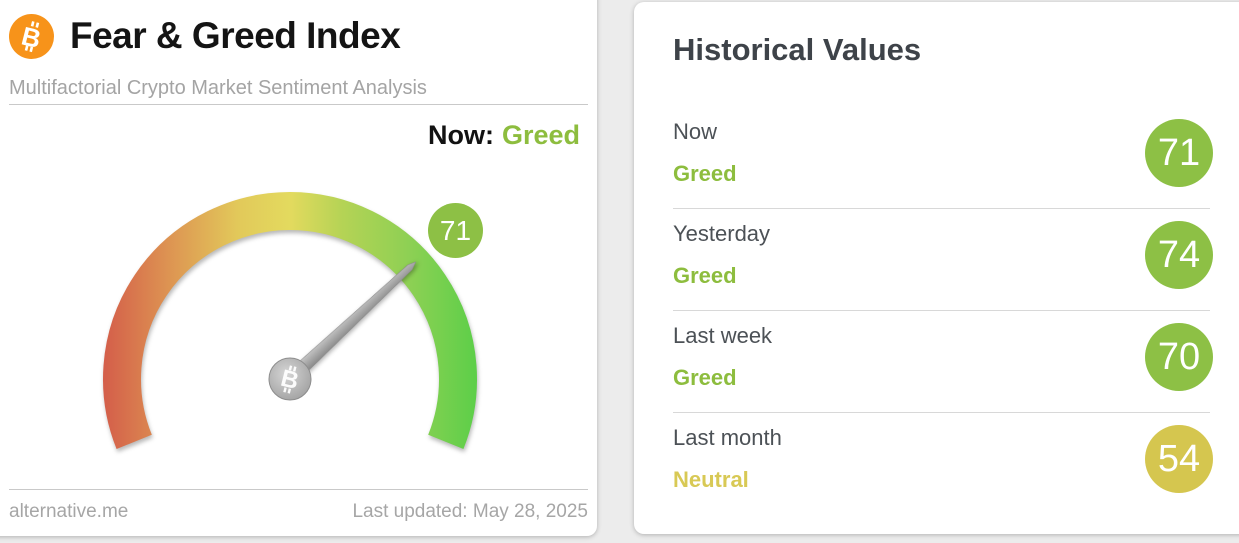  What do you see at coordinates (711, 479) in the screenshot?
I see `row-classification: Neutral` at bounding box center [711, 479].